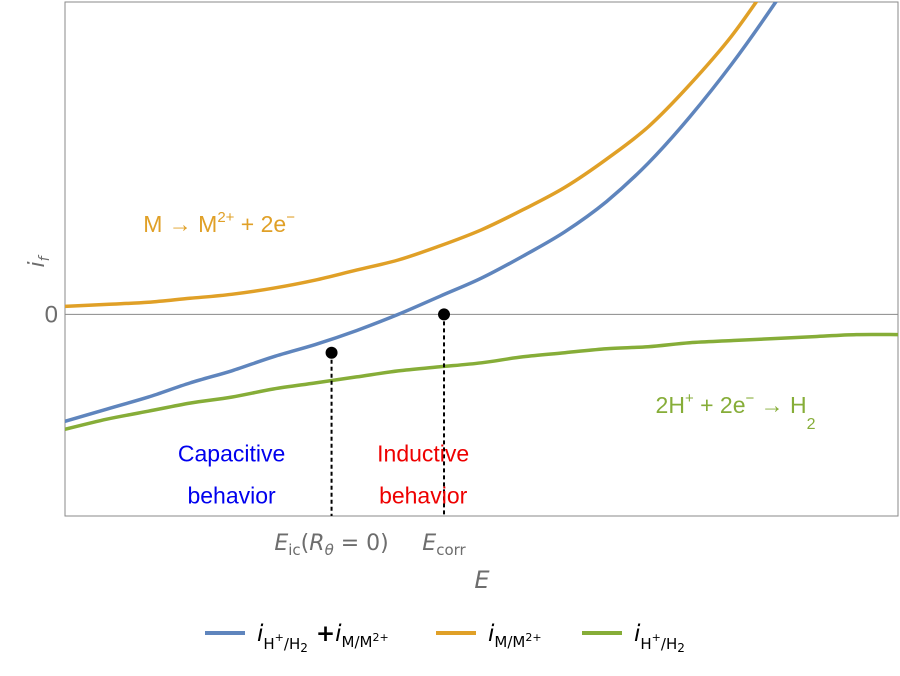 This screenshot has width=900, height=676. Describe the element at coordinates (736, 411) in the screenshot. I see `annotation-cathodic: 2H+ + 2e− → H2` at that location.